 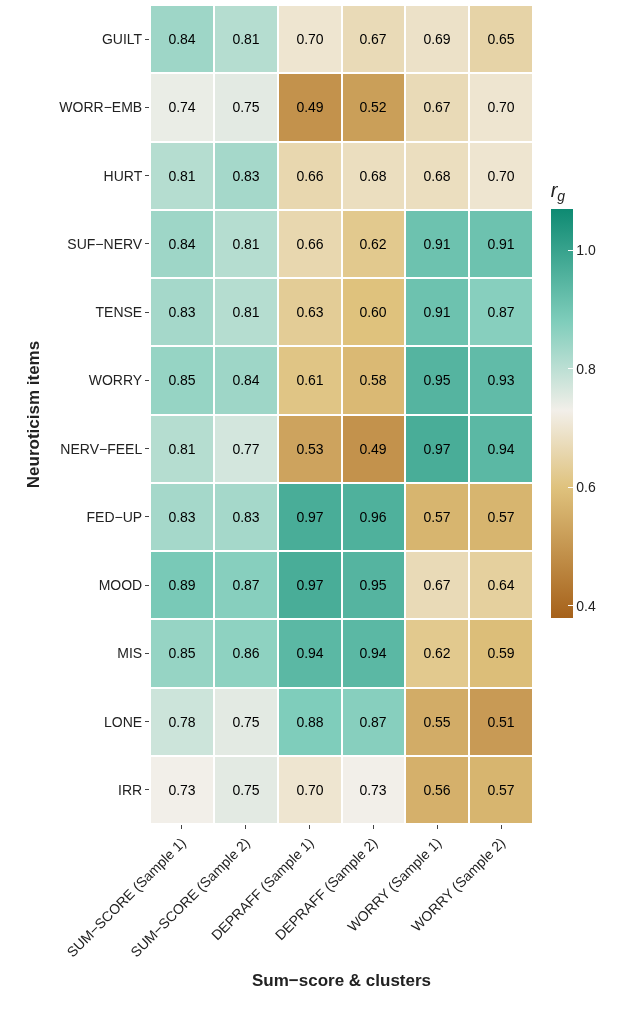 What do you see at coordinates (130, 789) in the screenshot?
I see `y-tick-label: IRR` at bounding box center [130, 789].